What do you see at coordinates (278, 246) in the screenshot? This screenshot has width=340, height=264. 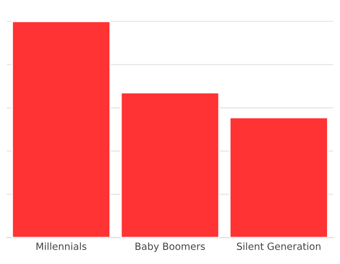 I see `x-tick-label: Silent Generation` at bounding box center [278, 246].